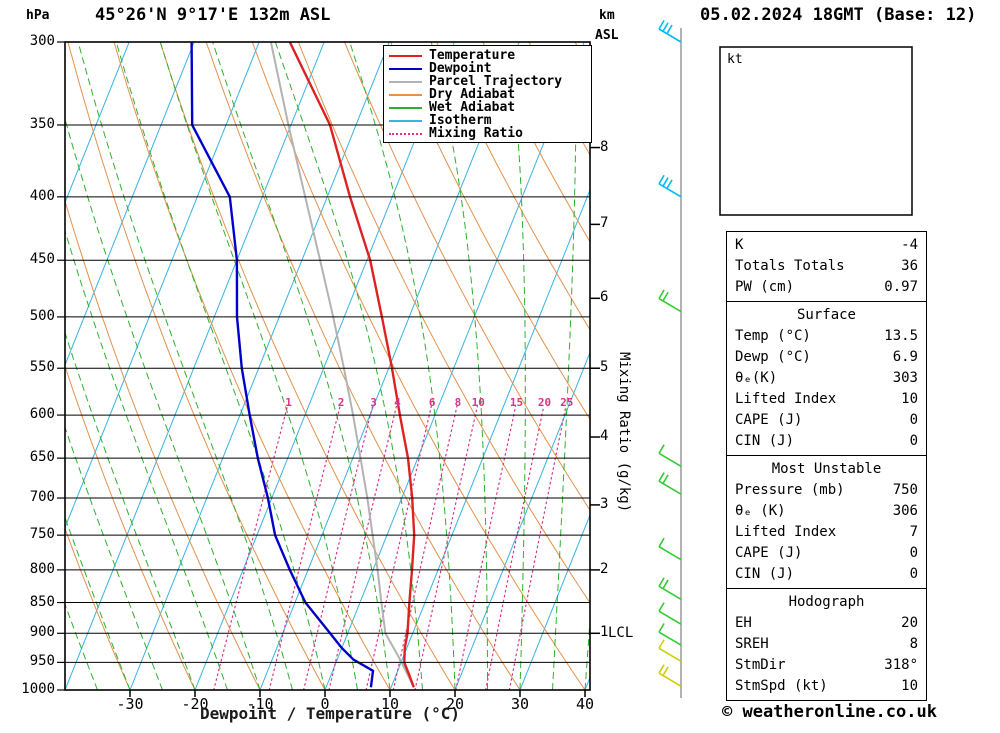  What do you see at coordinates (909, 623) in the screenshot?
I see `table-row-value: 20` at bounding box center [909, 623].